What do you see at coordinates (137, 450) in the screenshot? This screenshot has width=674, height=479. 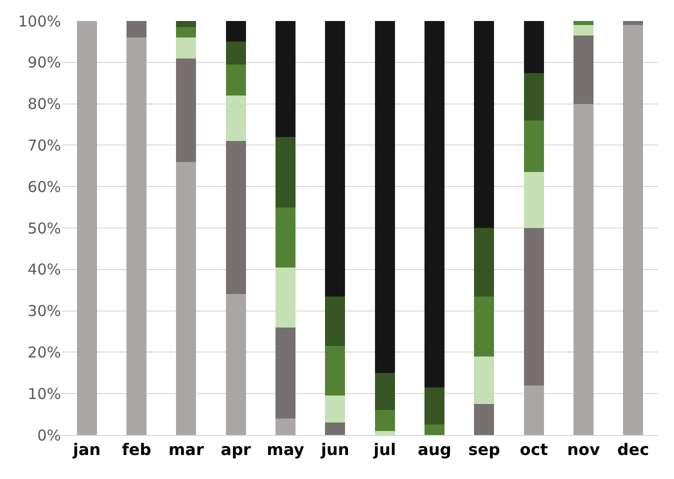 I see `x-tick-label: feb` at bounding box center [137, 450].